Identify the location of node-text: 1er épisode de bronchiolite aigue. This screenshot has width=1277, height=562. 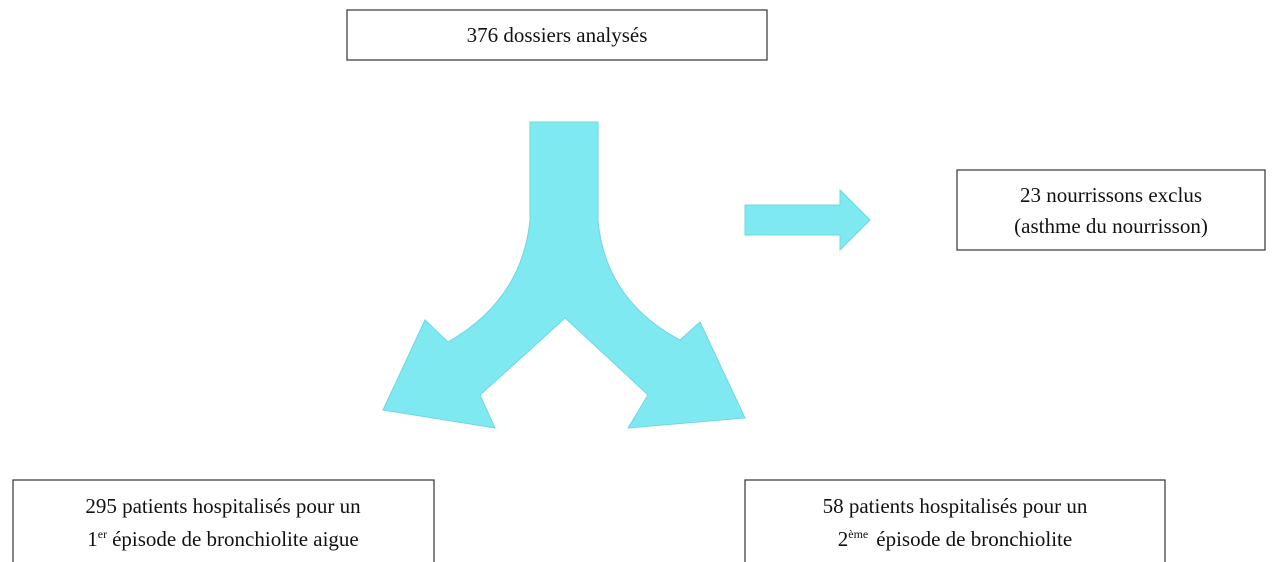
(223, 539).